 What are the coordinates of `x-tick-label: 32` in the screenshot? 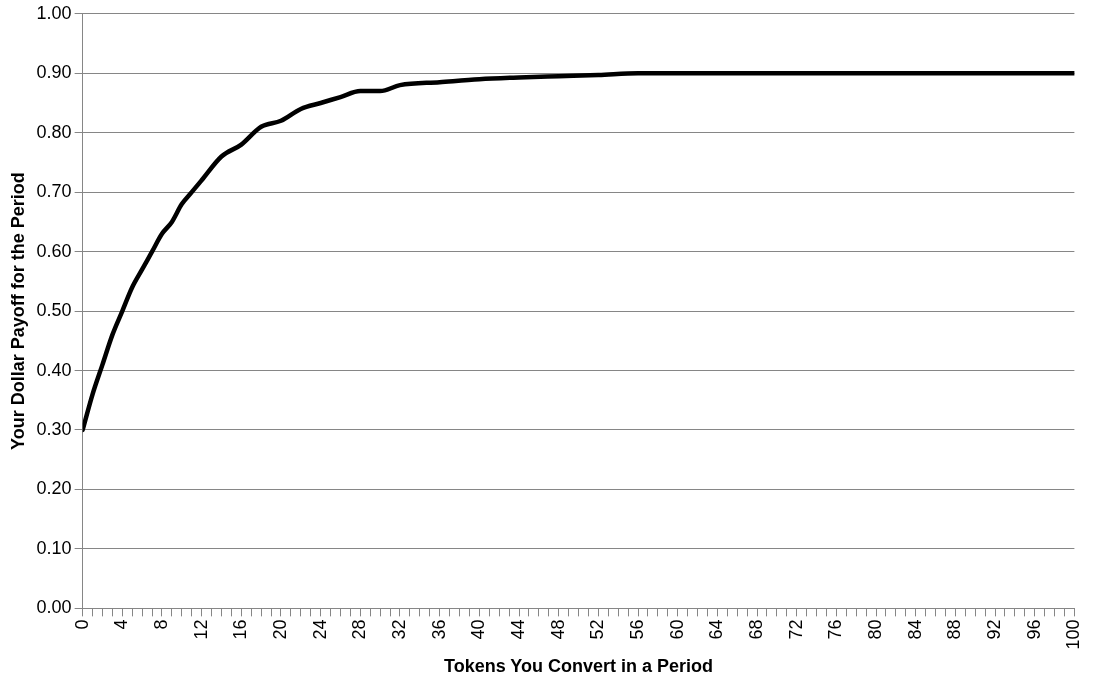 It's located at (398, 629).